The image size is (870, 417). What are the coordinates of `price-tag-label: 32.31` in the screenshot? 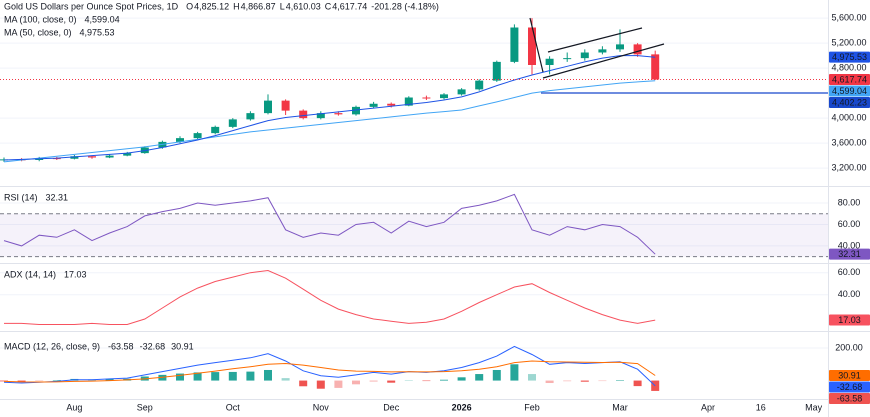 It's located at (849, 254).